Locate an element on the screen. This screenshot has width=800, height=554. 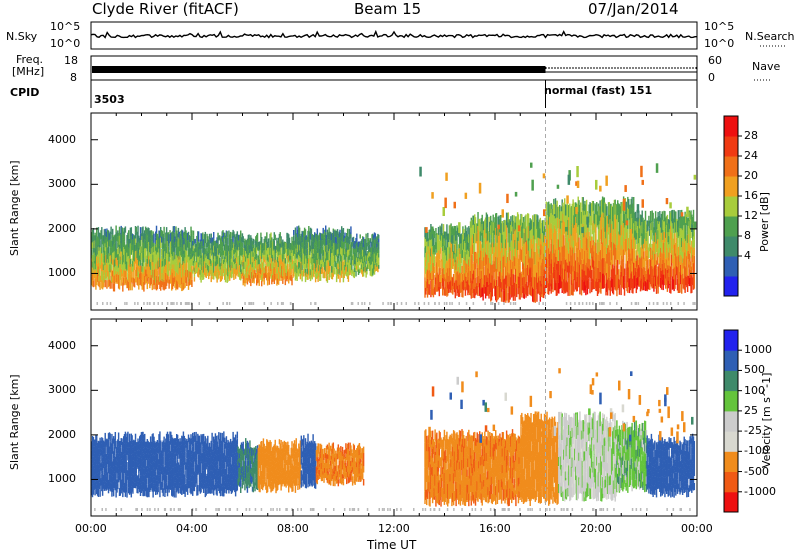
power-scatter-cell is located at coordinates (532, 185).